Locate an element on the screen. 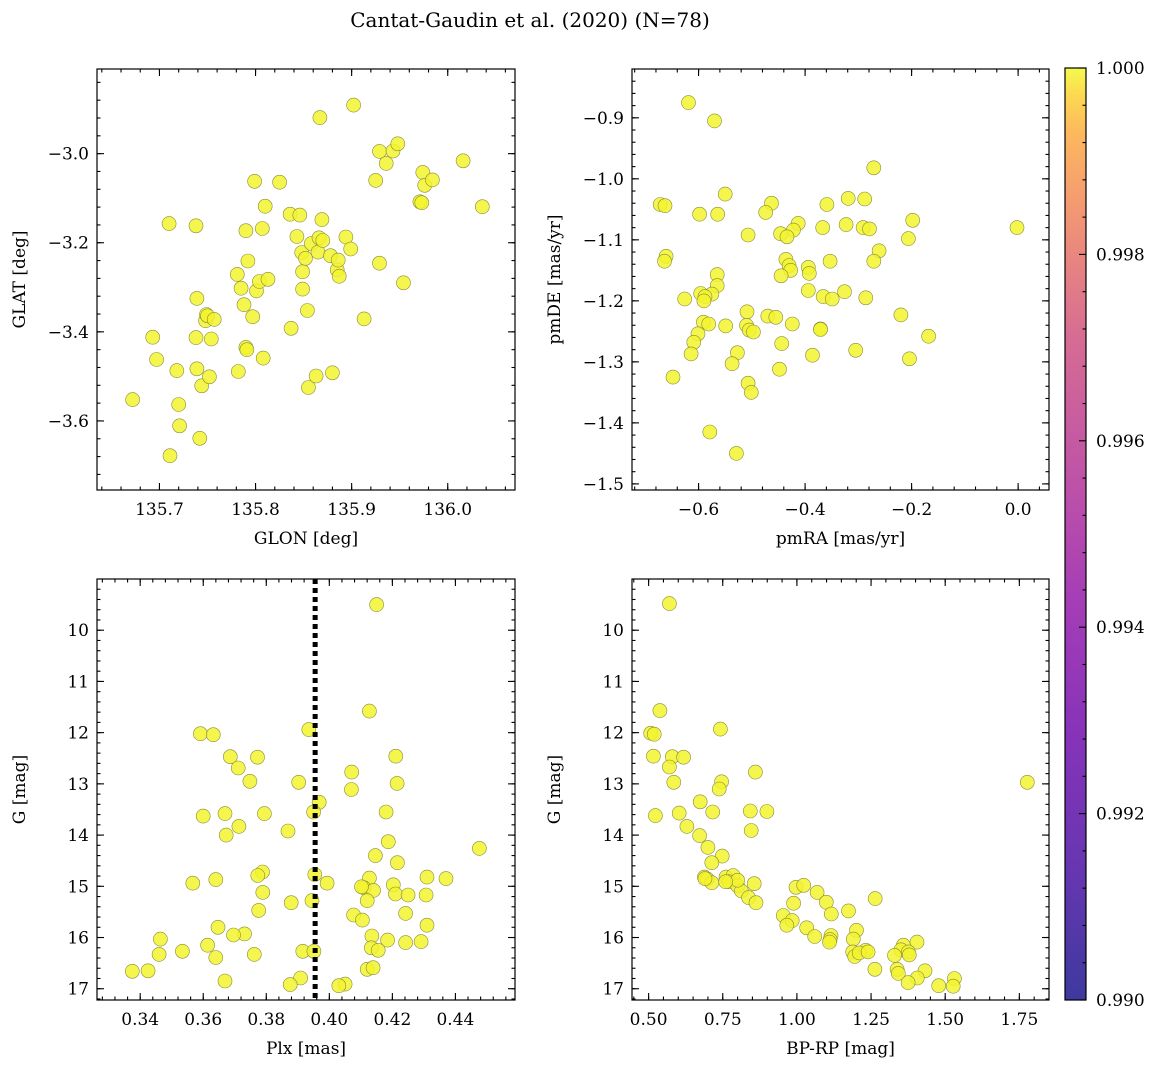 The width and height of the screenshot is (1161, 1068). colorbar-tick-label: 0.992 is located at coordinates (1120, 815).